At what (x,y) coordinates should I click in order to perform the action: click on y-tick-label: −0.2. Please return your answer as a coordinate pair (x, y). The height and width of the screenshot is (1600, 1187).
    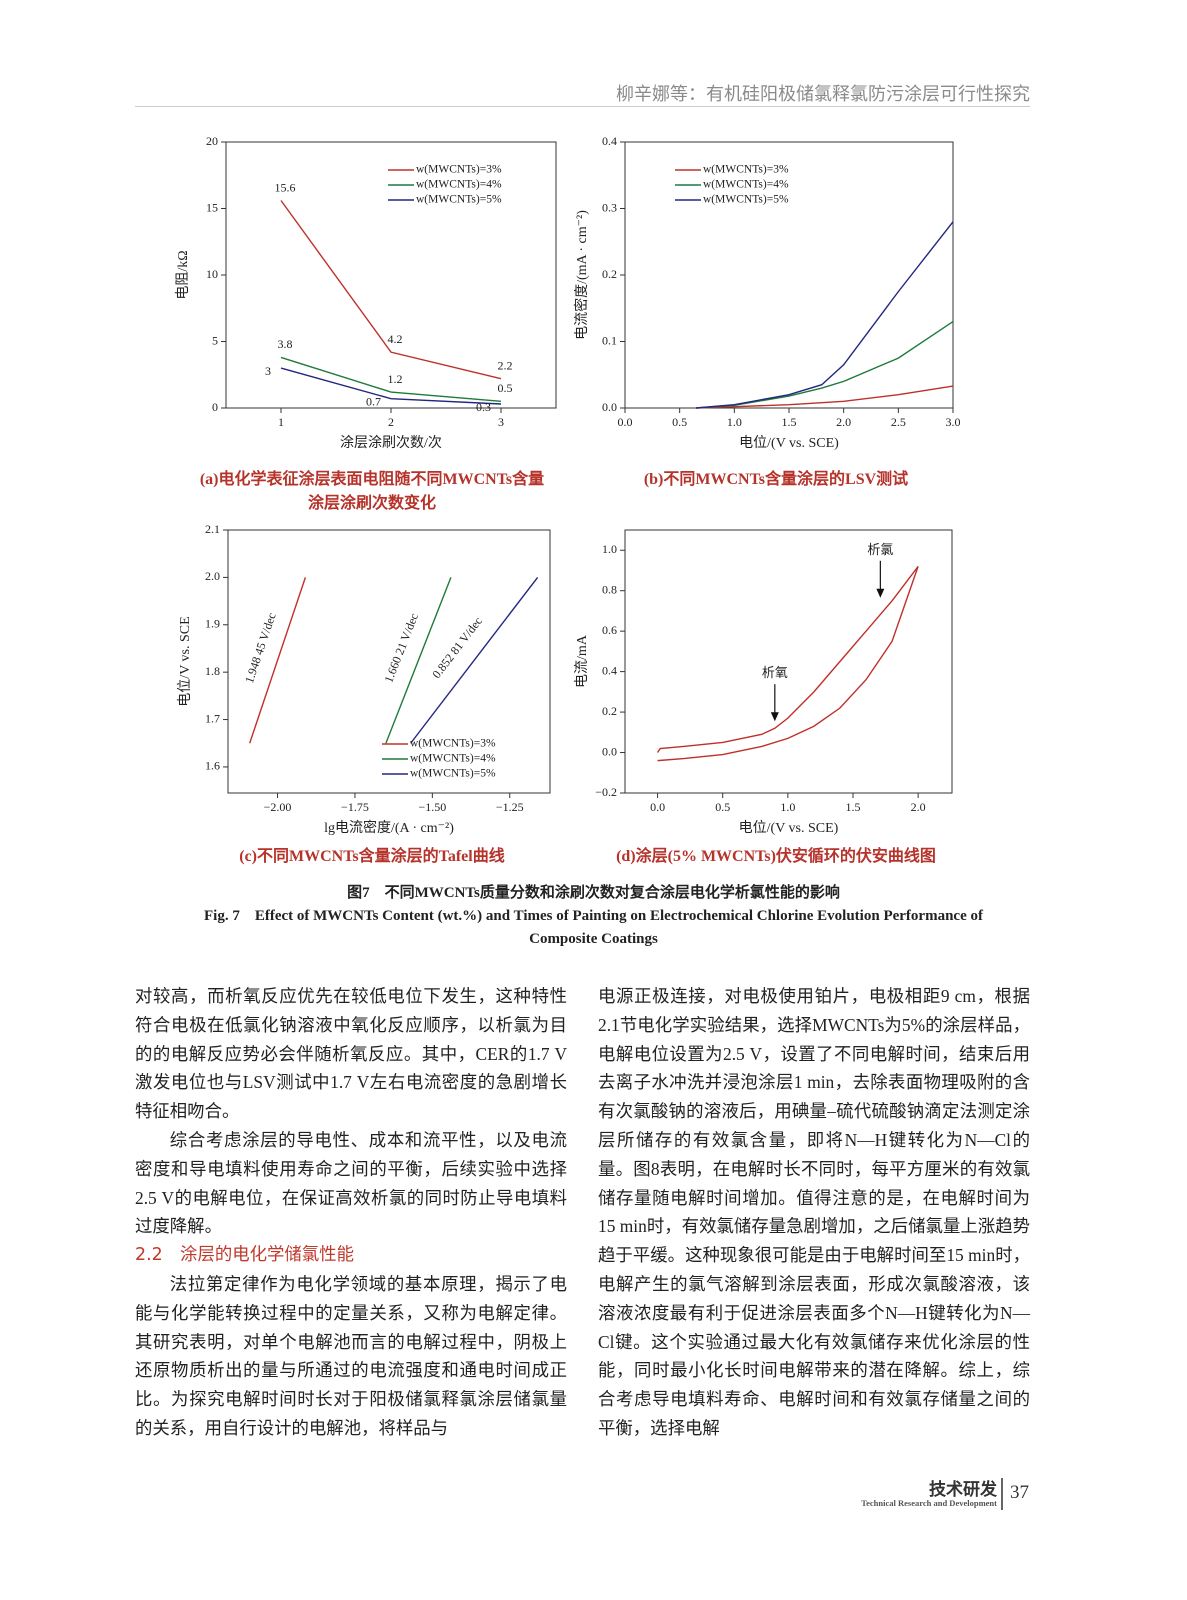
    Looking at the image, I should click on (606, 792).